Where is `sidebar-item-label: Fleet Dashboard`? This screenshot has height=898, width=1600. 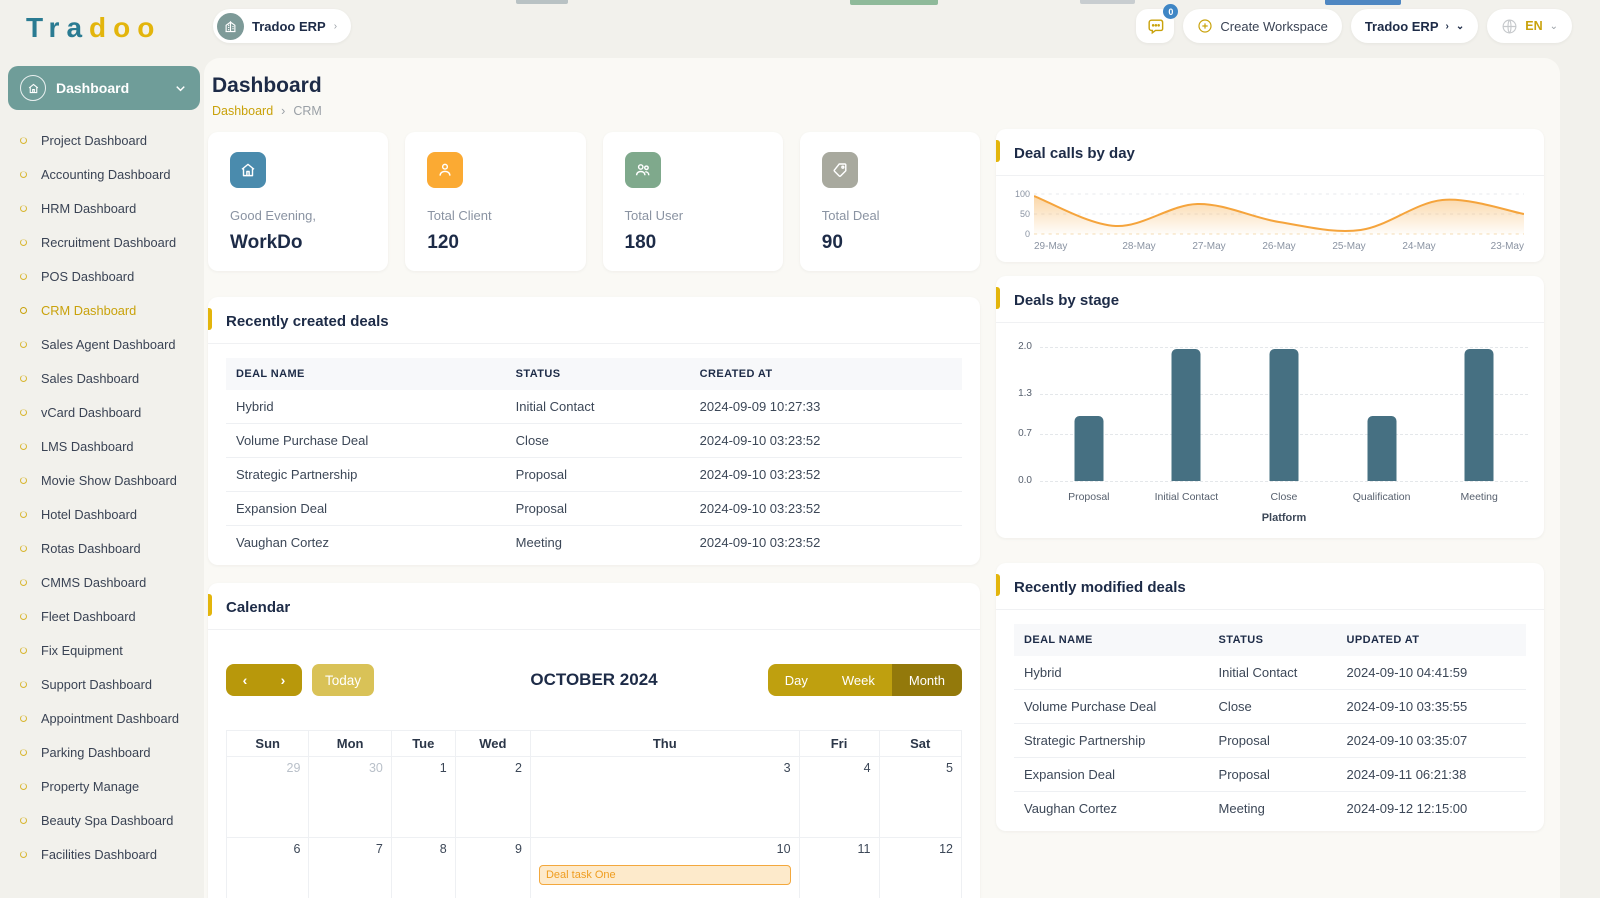
sidebar-item-label: Fleet Dashboard is located at coordinates (88, 616).